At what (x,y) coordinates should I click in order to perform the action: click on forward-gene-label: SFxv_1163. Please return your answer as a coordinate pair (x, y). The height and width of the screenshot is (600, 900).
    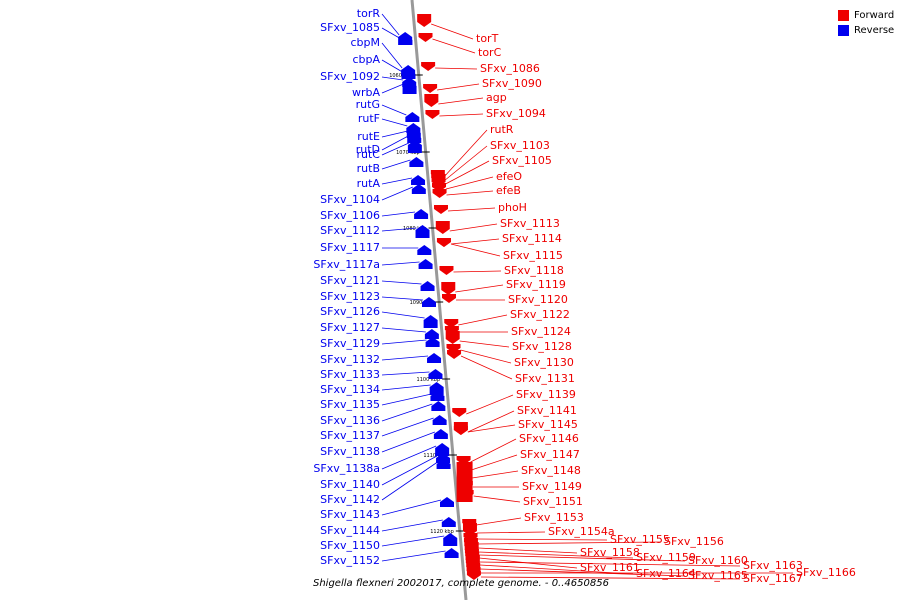
    Looking at the image, I should click on (773, 565).